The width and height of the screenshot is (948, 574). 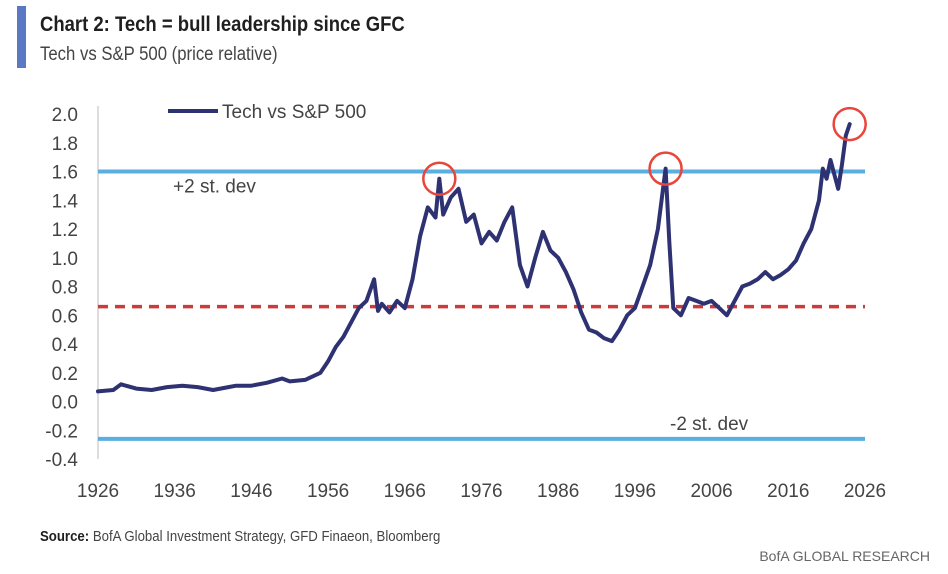 What do you see at coordinates (65, 201) in the screenshot?
I see `y-tick-label: 1.4` at bounding box center [65, 201].